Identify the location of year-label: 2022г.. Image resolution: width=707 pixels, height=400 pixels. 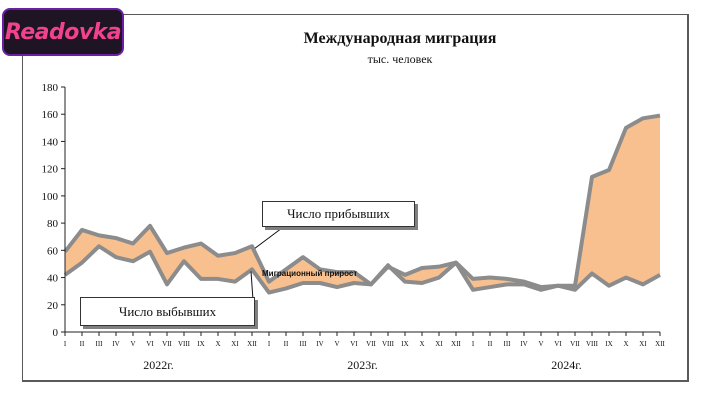
(158, 365).